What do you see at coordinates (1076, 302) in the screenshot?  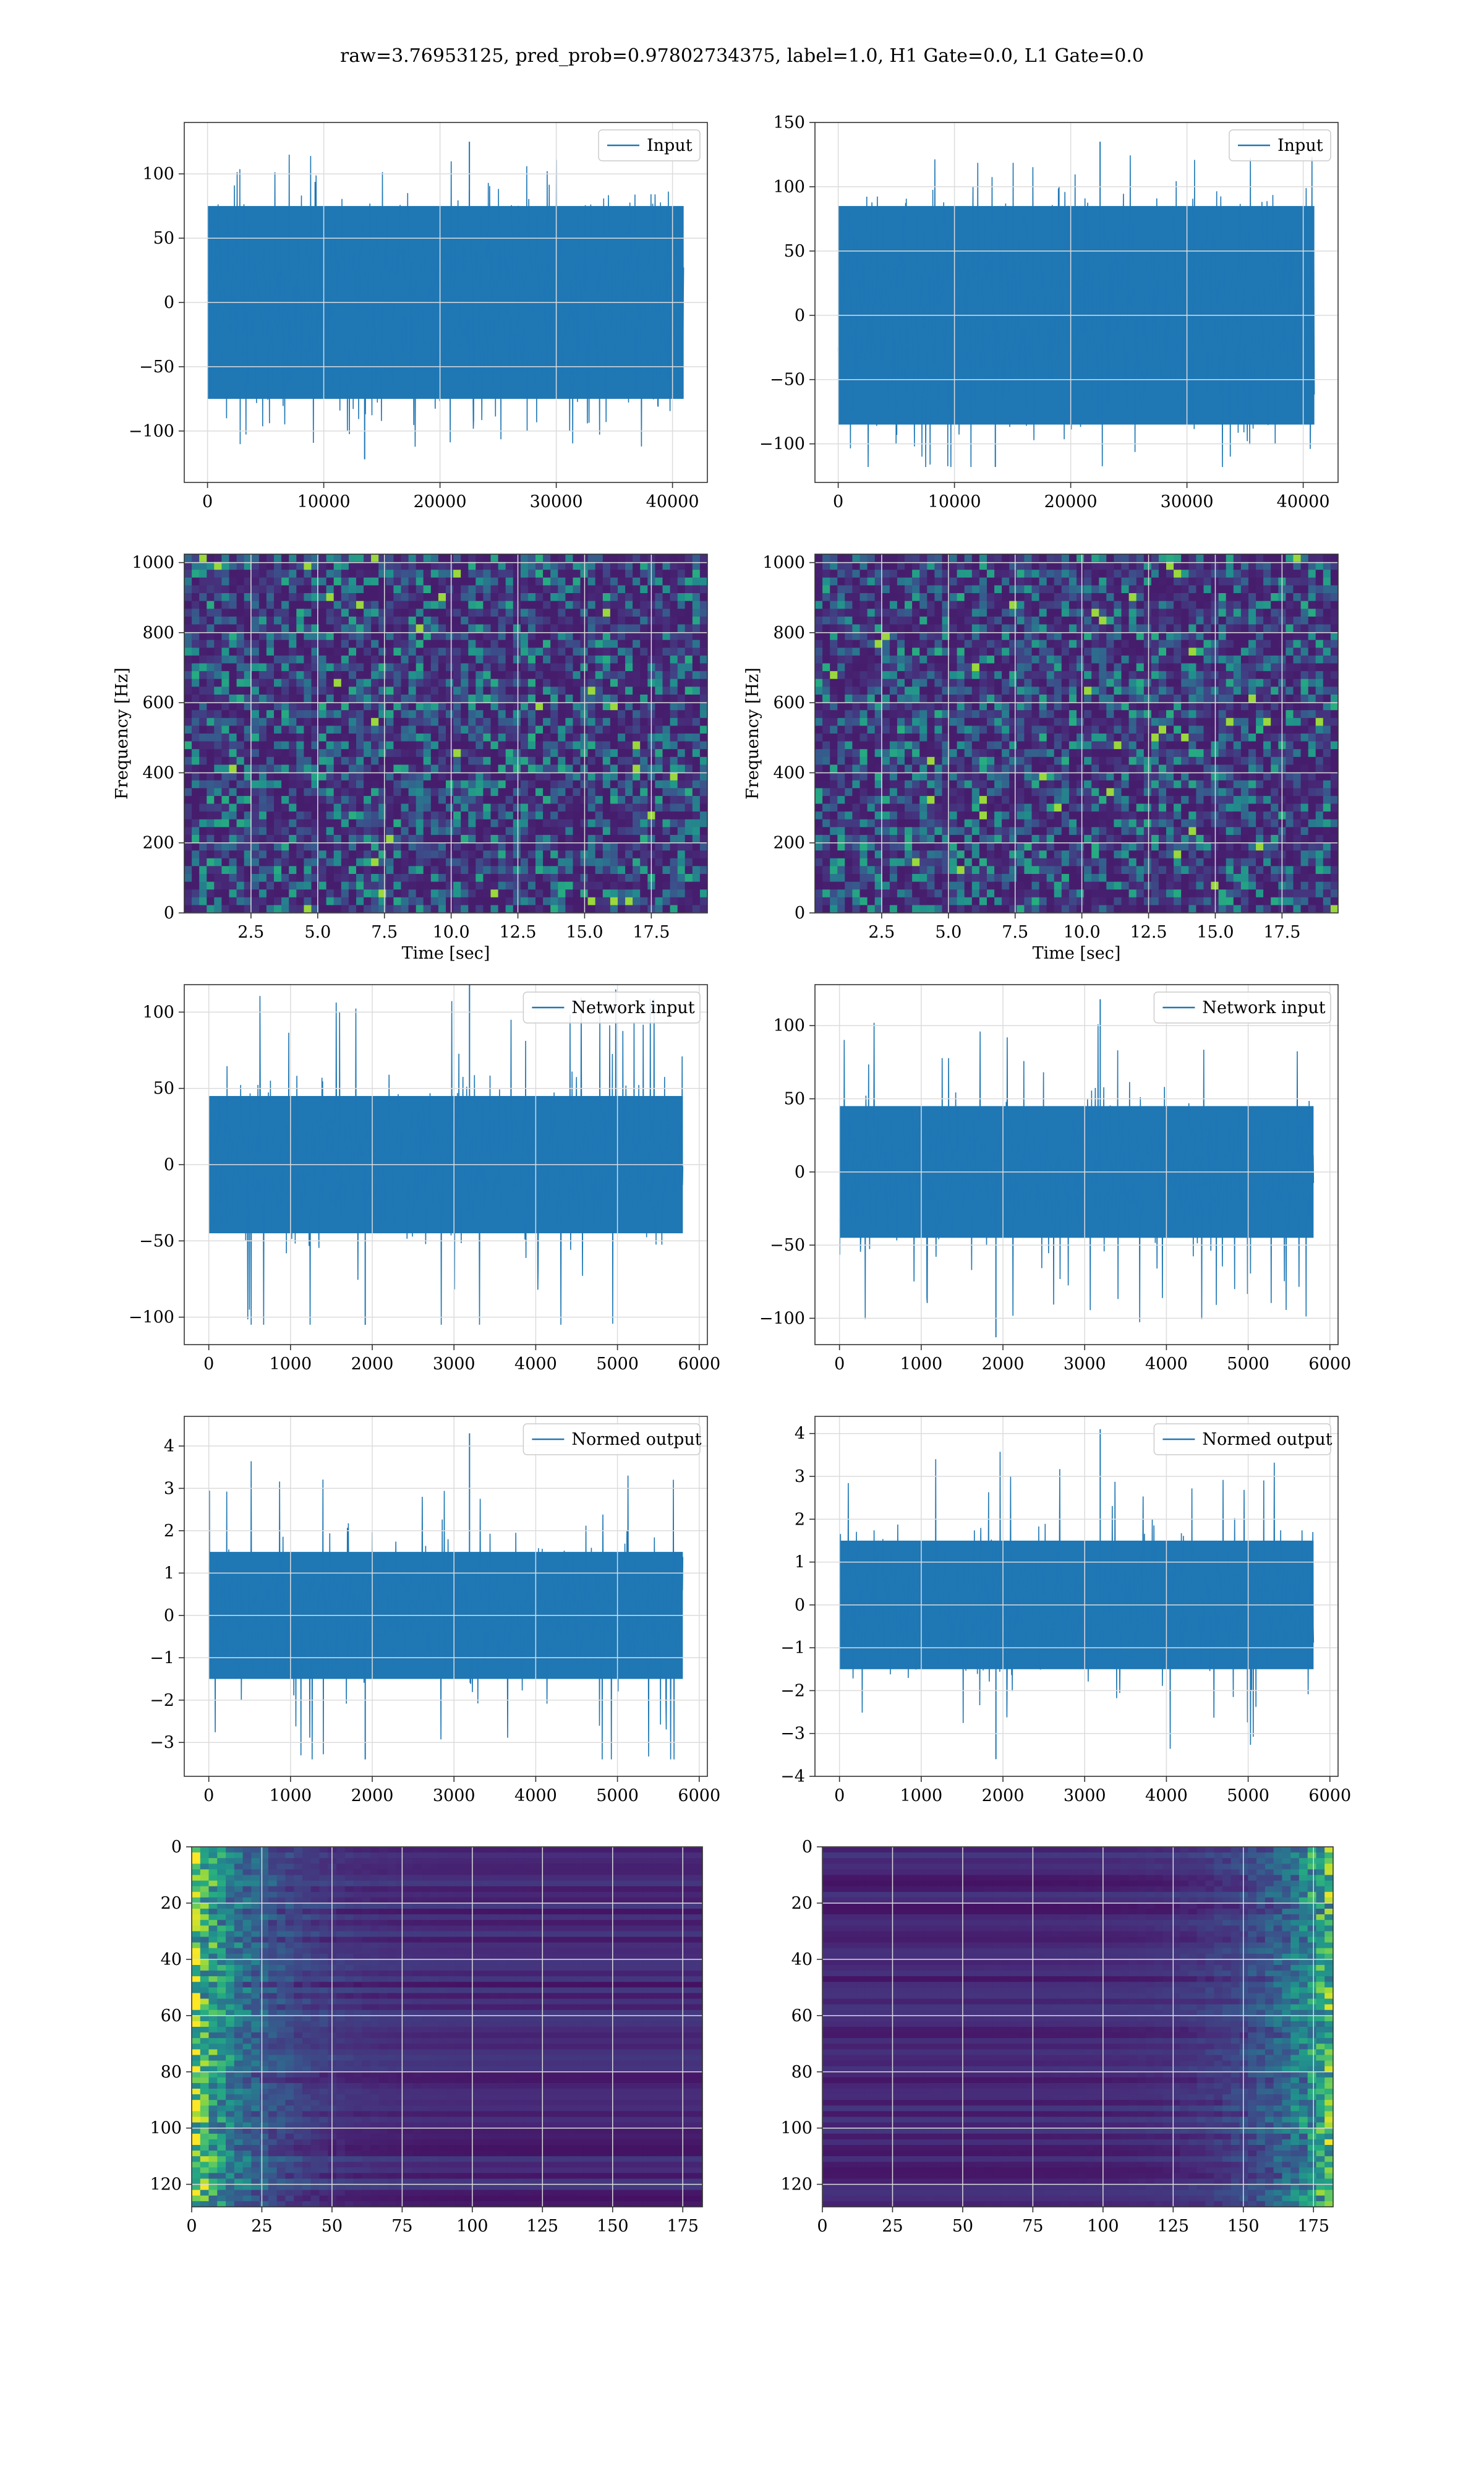 I see `plot-area` at bounding box center [1076, 302].